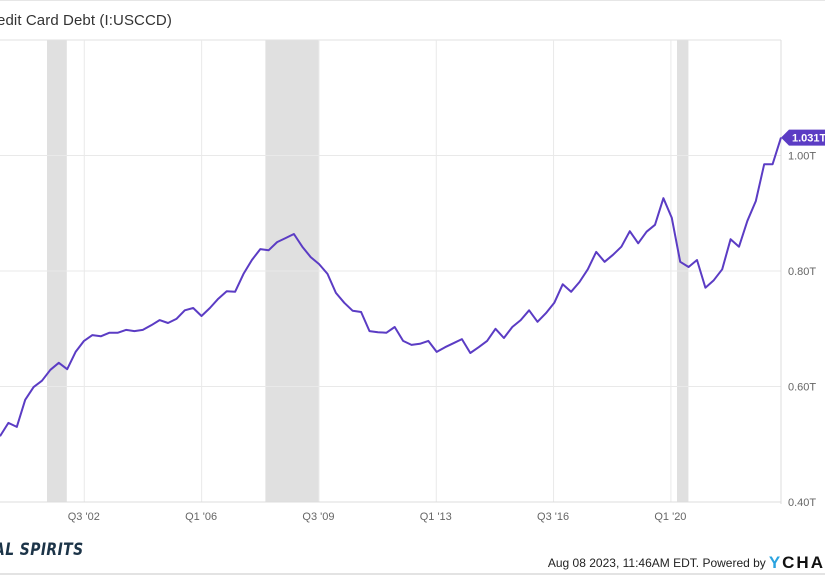 The image size is (825, 575). I want to click on last-value-text: 1.031T, so click(808, 139).